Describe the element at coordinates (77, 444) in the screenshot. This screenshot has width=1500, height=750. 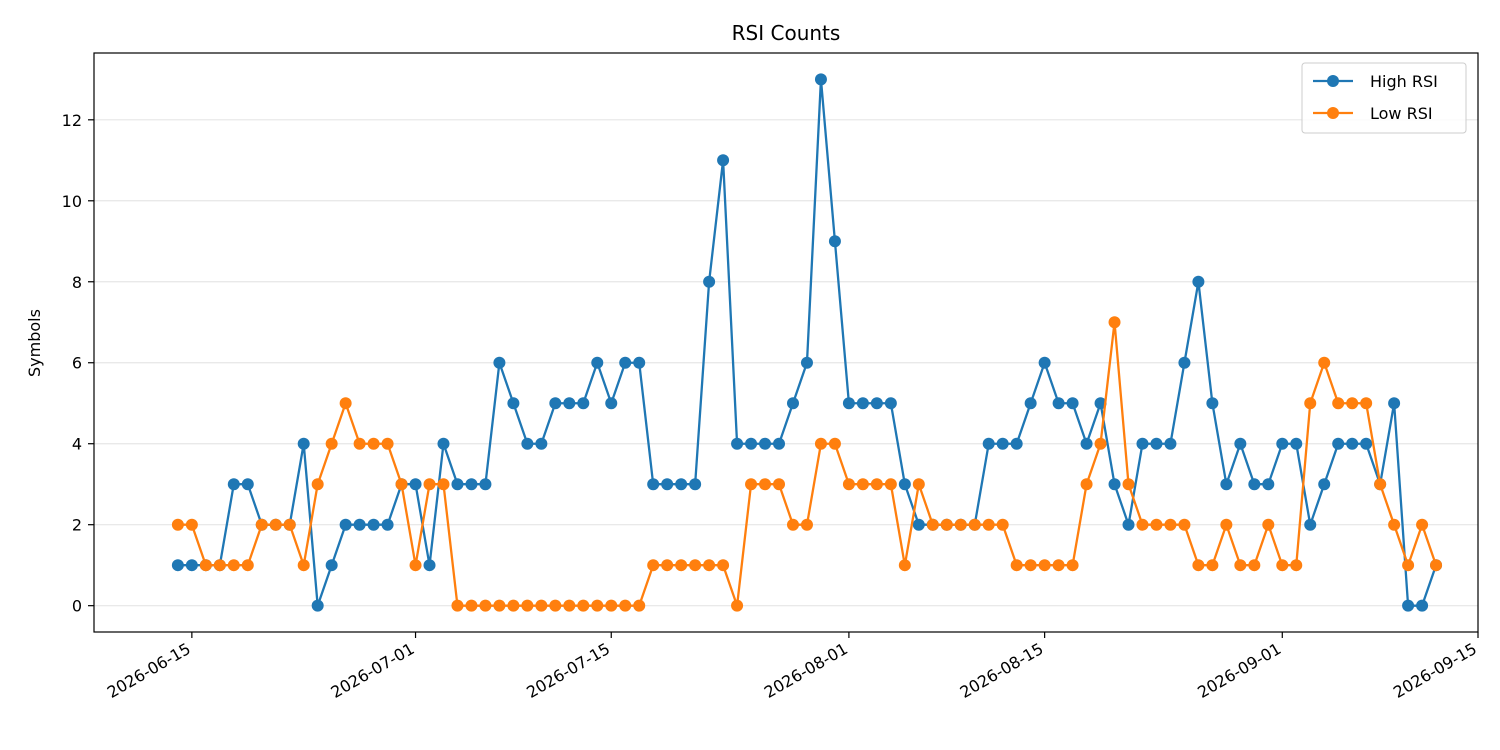
I see `y-tick-label: 4` at that location.